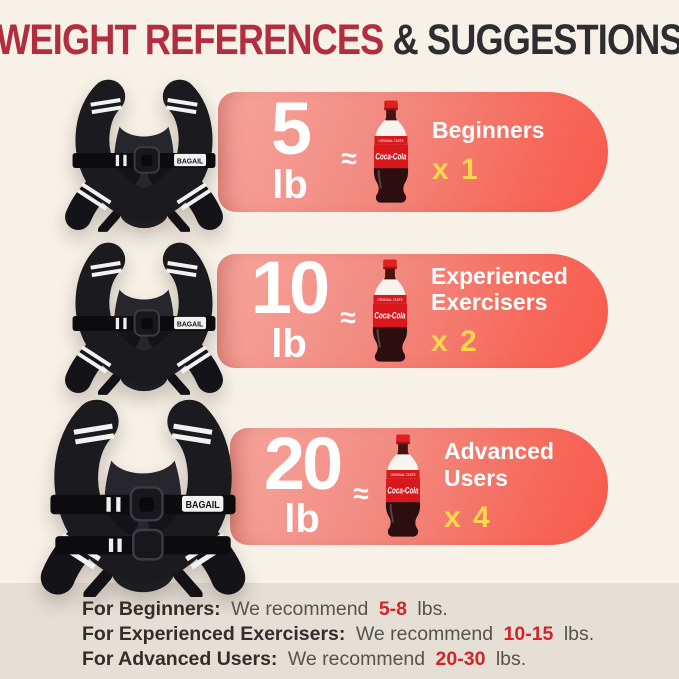  I want to click on weighted-vest-image-5lb, so click(144, 152).